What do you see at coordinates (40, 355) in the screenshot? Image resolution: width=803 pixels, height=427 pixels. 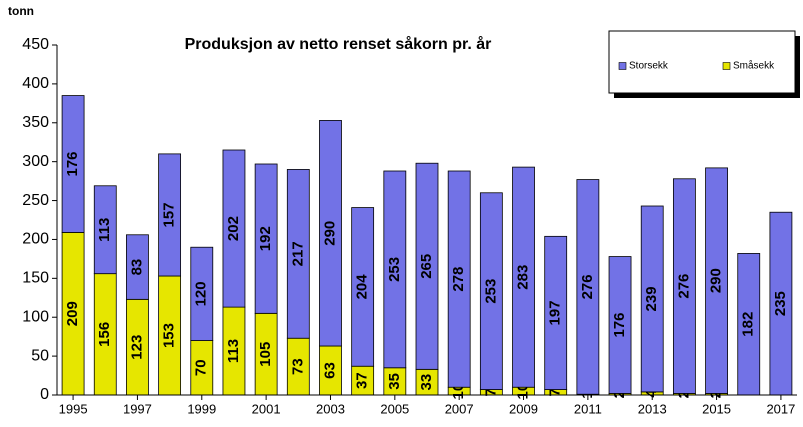 I see `y-tick-label: 50` at bounding box center [40, 355].